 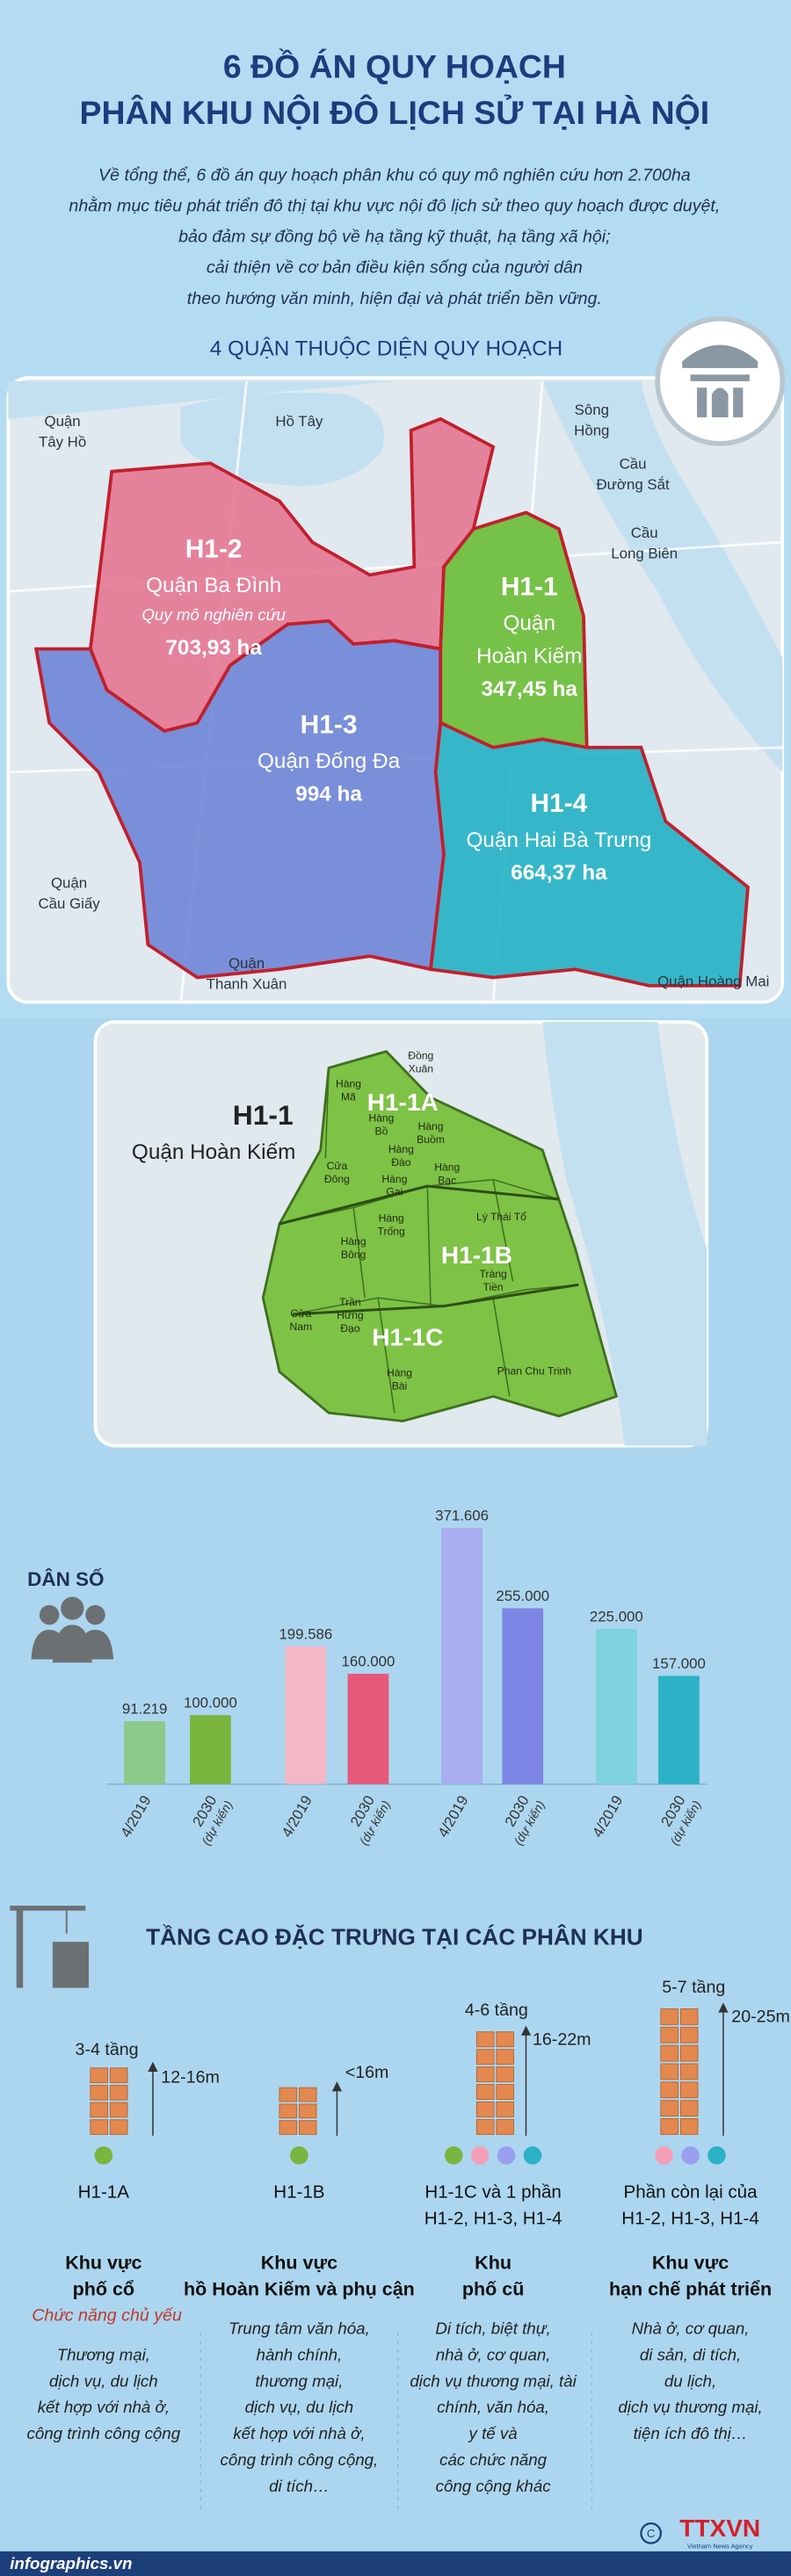 I want to click on emblem-shape, so click(x=720, y=380).